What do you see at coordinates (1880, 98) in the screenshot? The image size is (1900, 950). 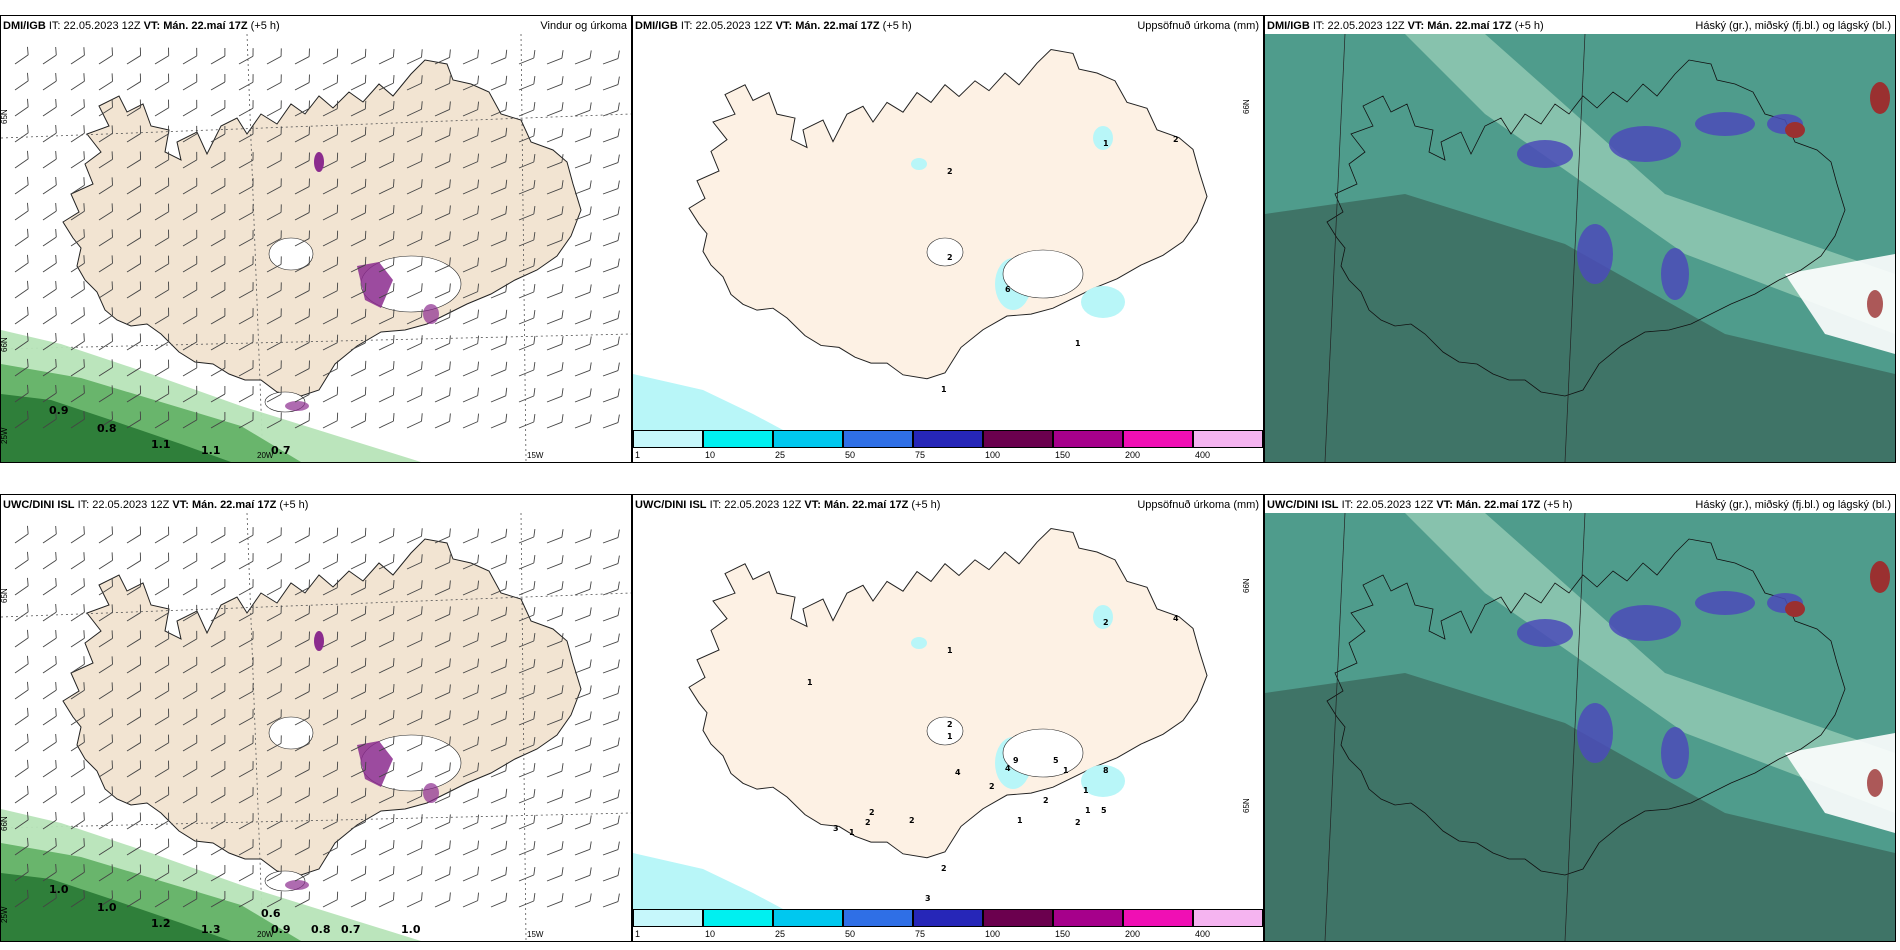 I see `high-cloud-dense` at bounding box center [1880, 98].